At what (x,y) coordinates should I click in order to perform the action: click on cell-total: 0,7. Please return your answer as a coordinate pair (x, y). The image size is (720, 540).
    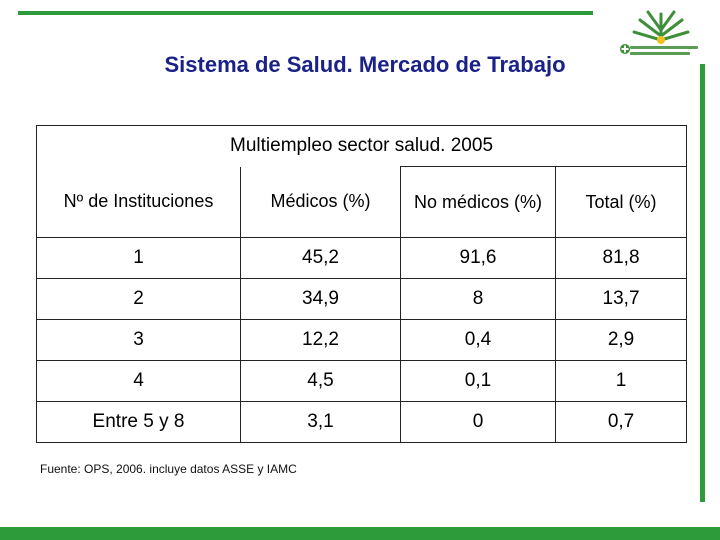
    Looking at the image, I should click on (621, 422).